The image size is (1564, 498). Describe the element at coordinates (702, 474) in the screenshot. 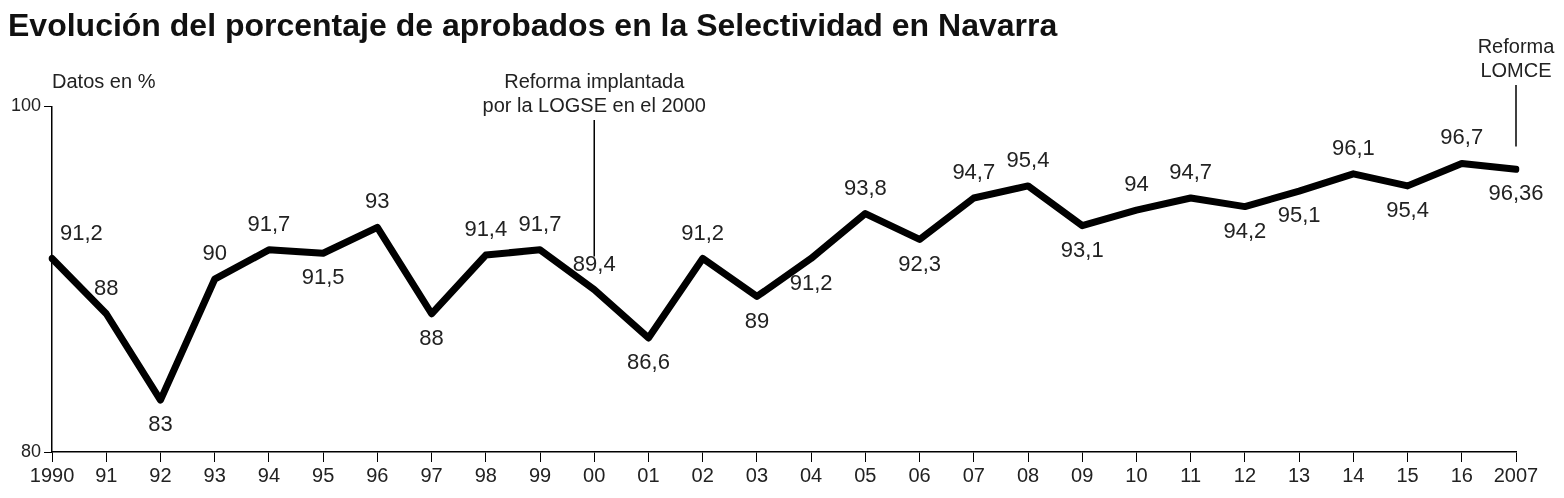

I see `x-tick-label: 02` at that location.